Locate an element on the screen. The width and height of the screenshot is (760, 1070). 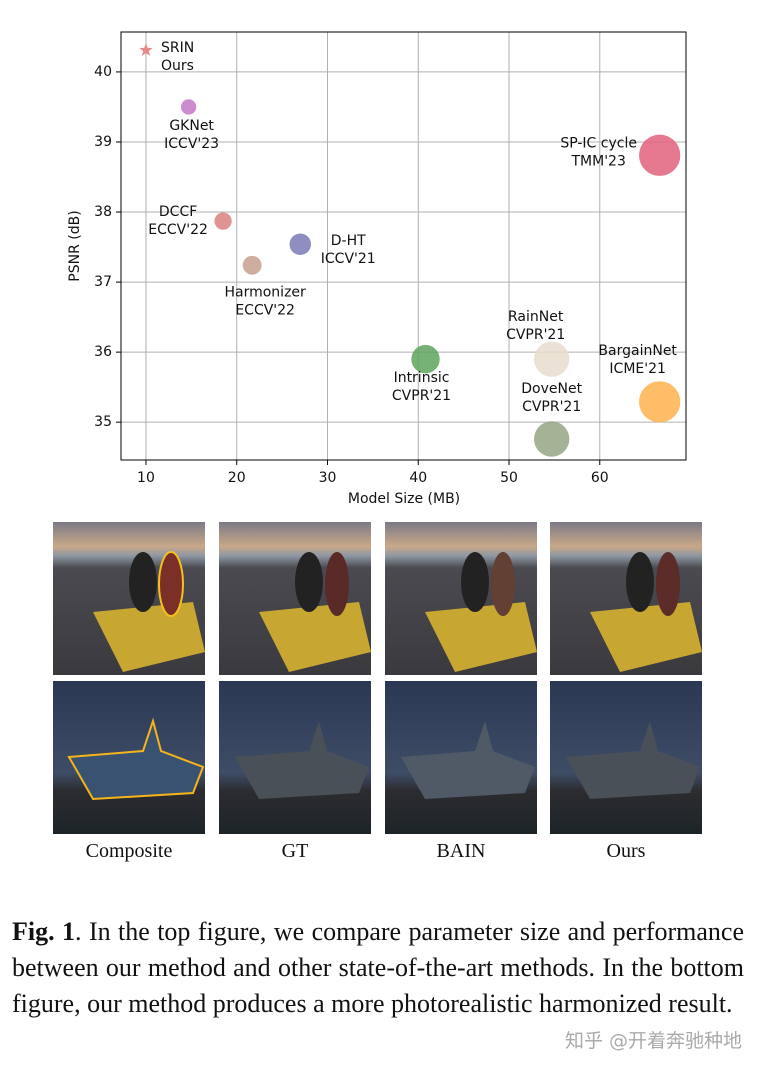
y-tick-label: 38 is located at coordinates (103, 212).